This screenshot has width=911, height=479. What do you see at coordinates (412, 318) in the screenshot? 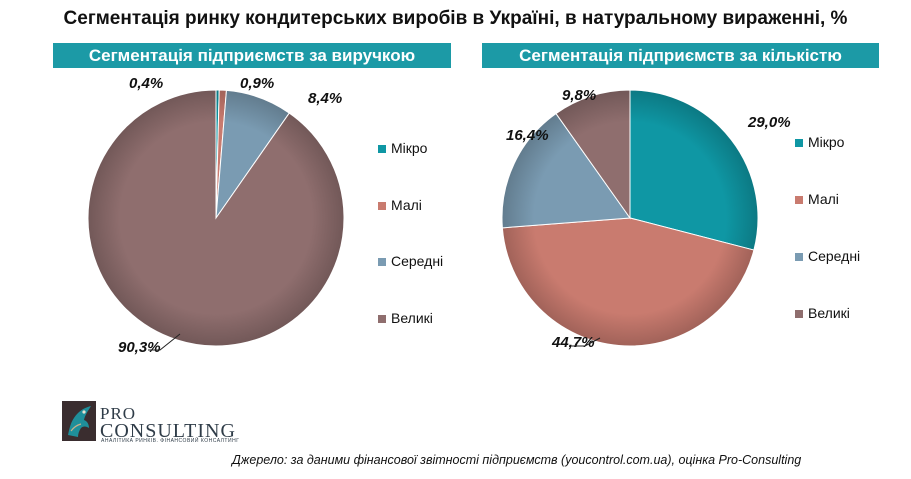
I see `pie1-legend-label-3: Великі` at bounding box center [412, 318].